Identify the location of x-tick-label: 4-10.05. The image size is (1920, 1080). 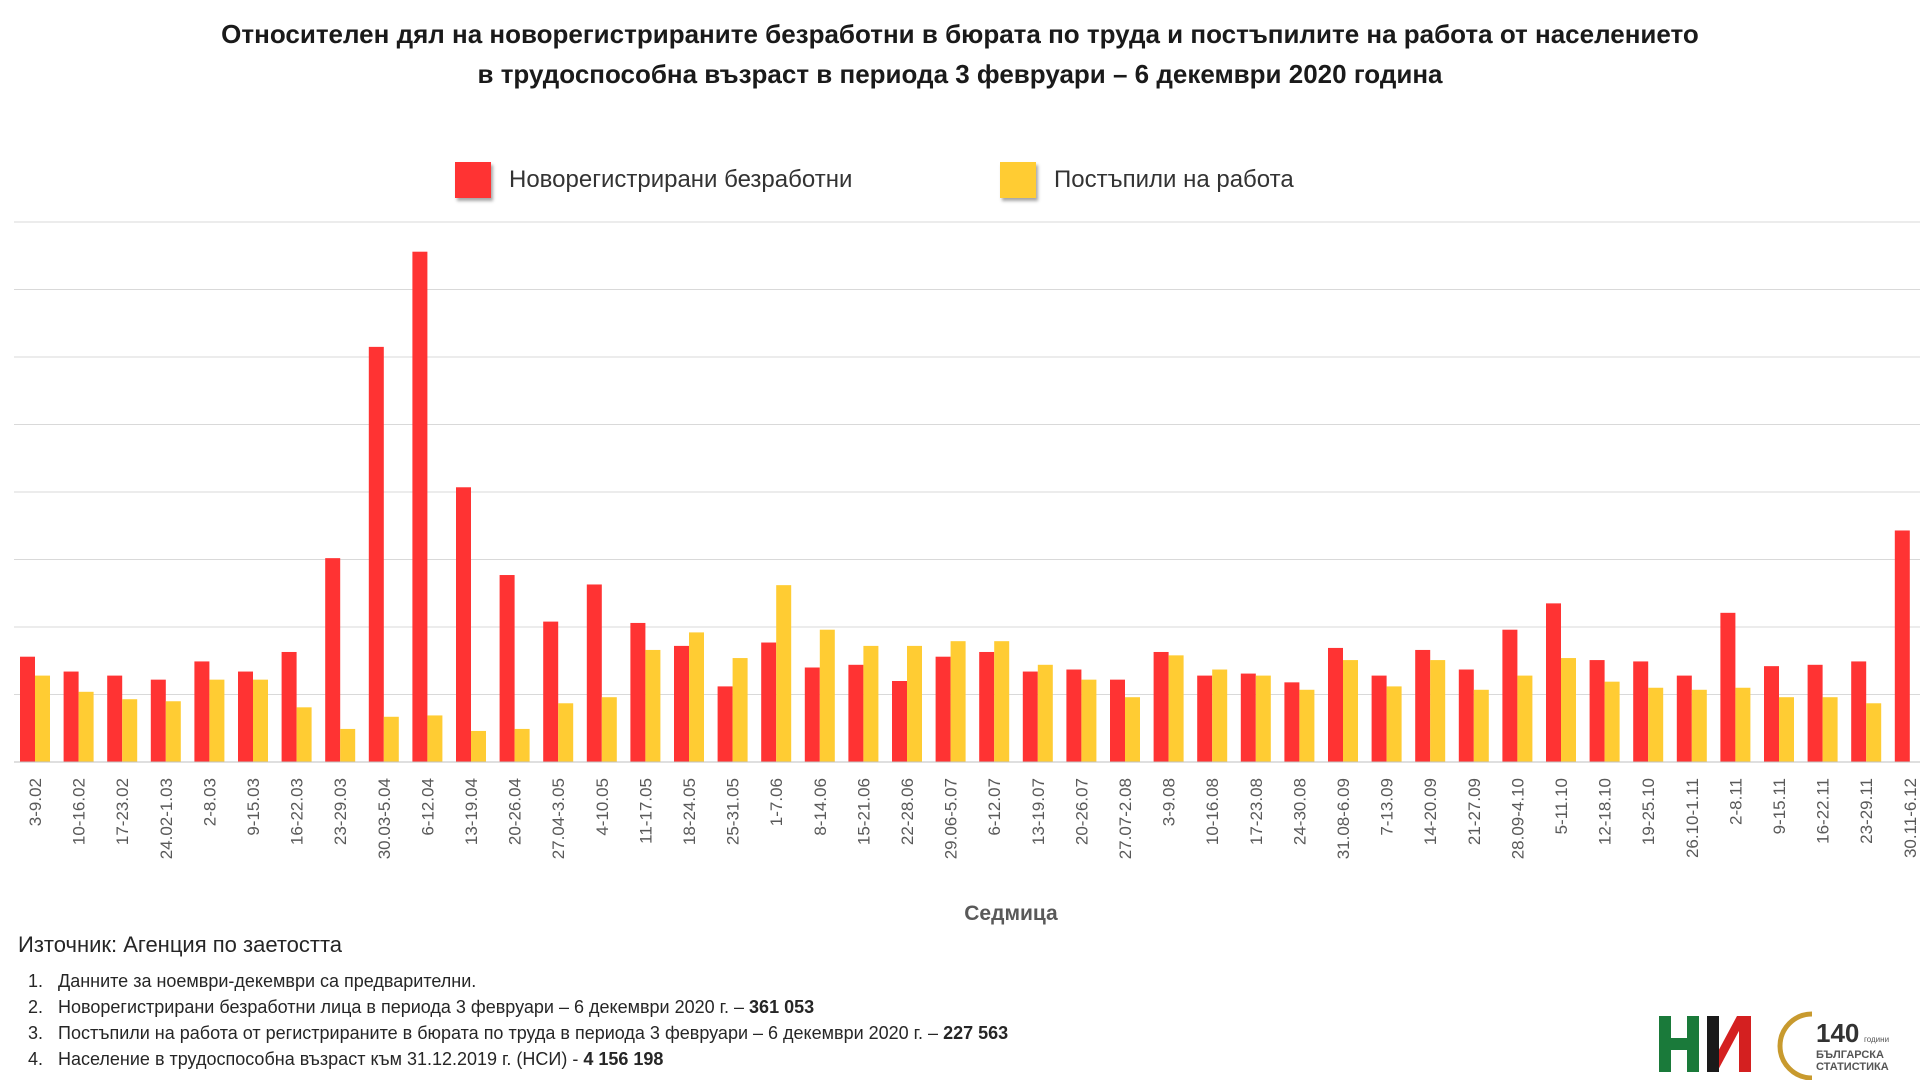
(602, 807).